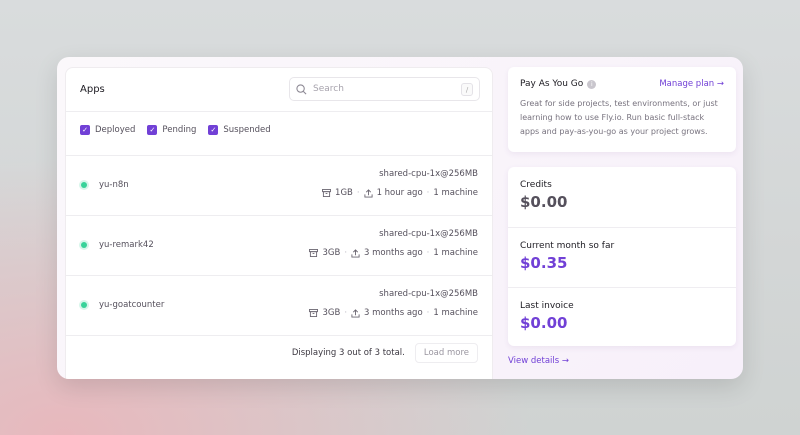  I want to click on list-footer: Displaying 3 out of 3 total. Load more, so click(385, 353).